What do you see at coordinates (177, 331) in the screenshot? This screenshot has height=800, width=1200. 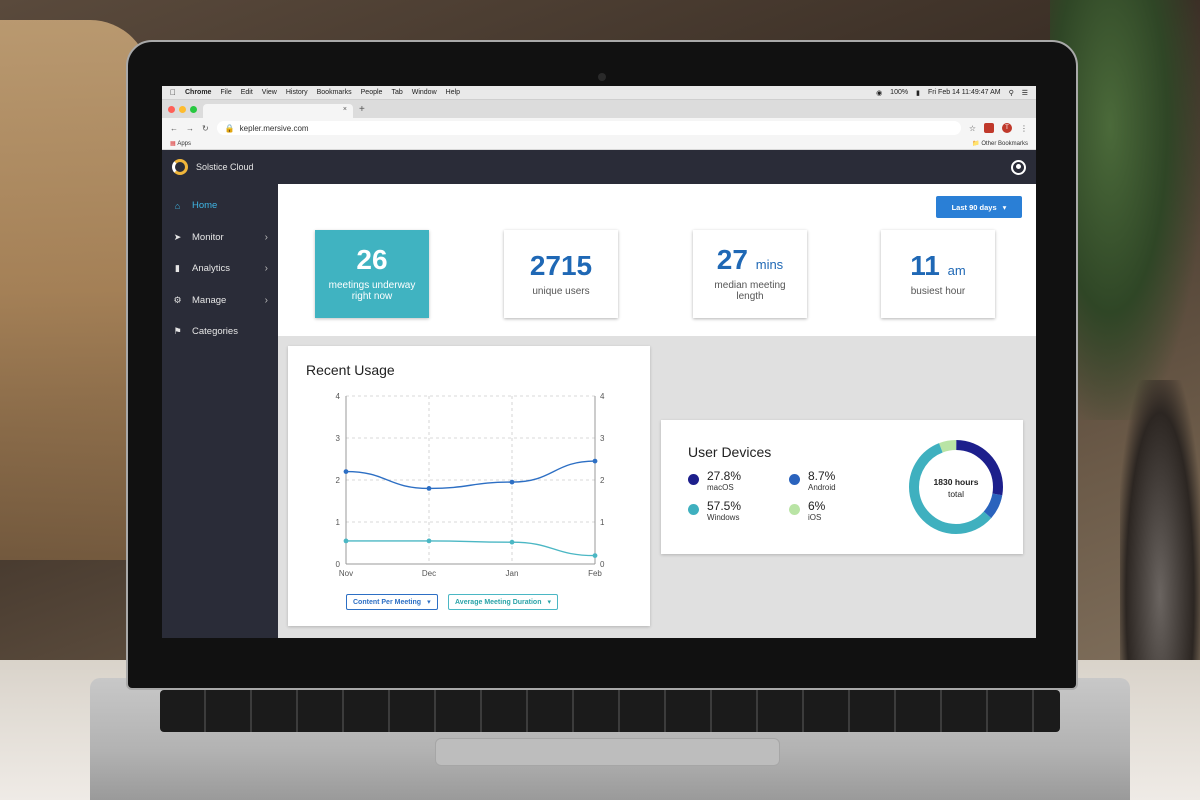 I see `tag-icon: ⚑` at bounding box center [177, 331].